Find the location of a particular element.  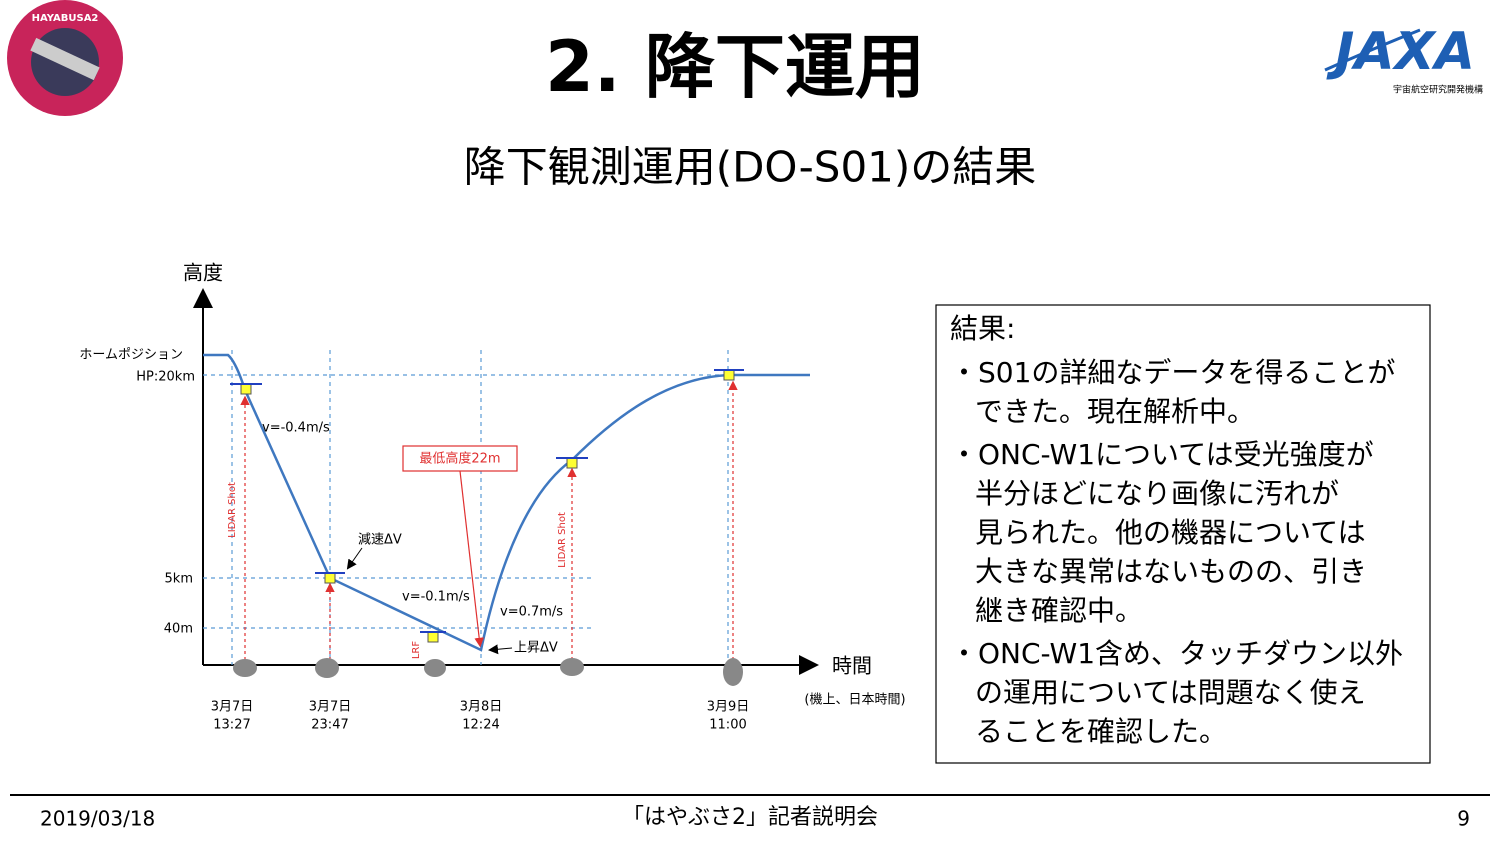

x-axis-note: (機上、日本時間) is located at coordinates (854, 700).